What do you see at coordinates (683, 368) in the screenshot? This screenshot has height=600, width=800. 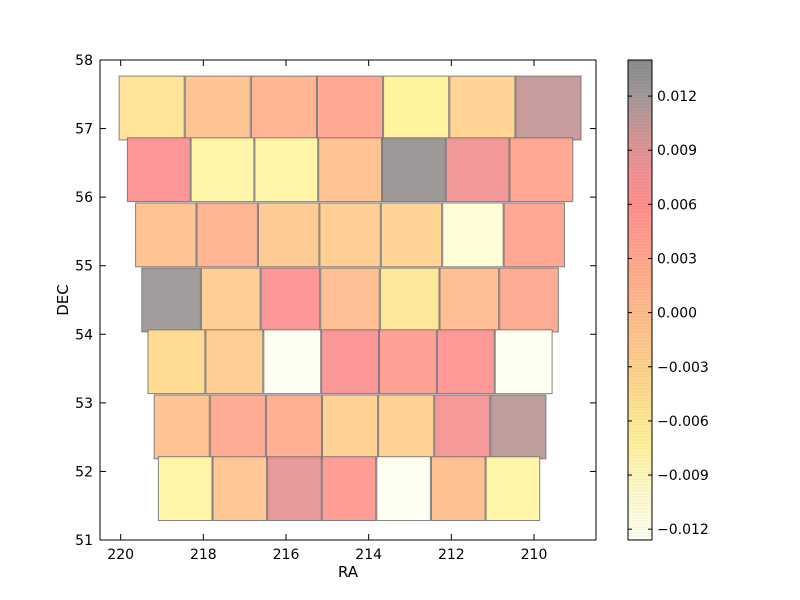 I see `colorbar-tick-label: −0.003` at bounding box center [683, 368].